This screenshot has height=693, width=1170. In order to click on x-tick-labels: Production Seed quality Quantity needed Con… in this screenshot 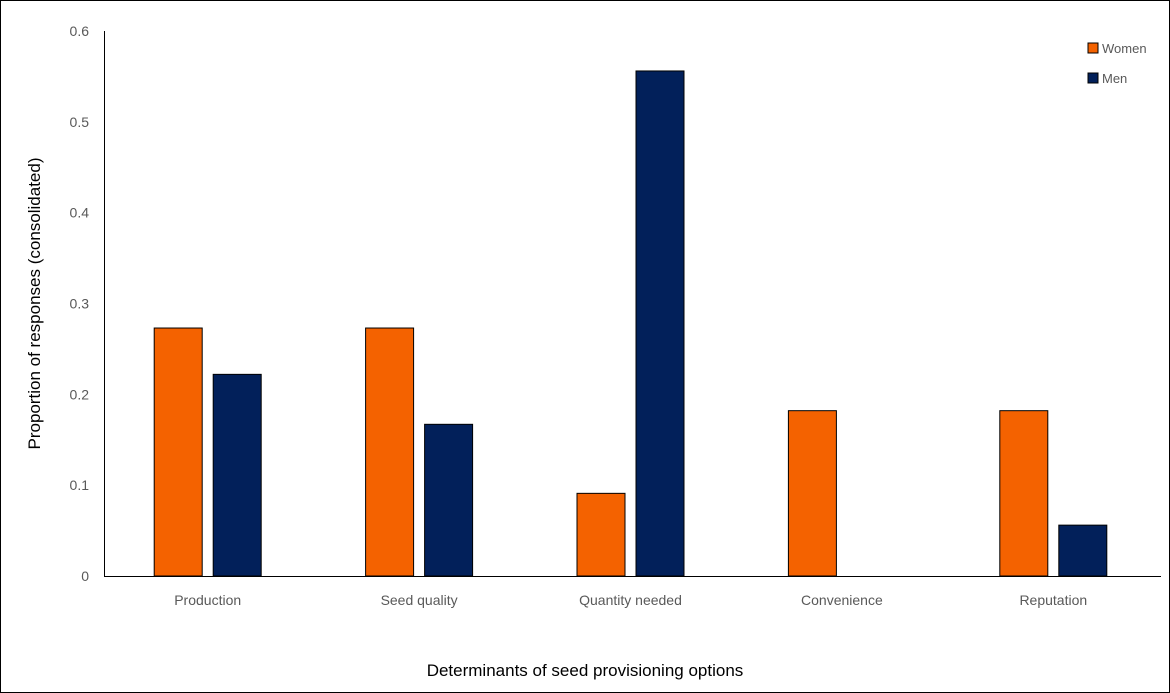, I will do `click(630, 600)`.